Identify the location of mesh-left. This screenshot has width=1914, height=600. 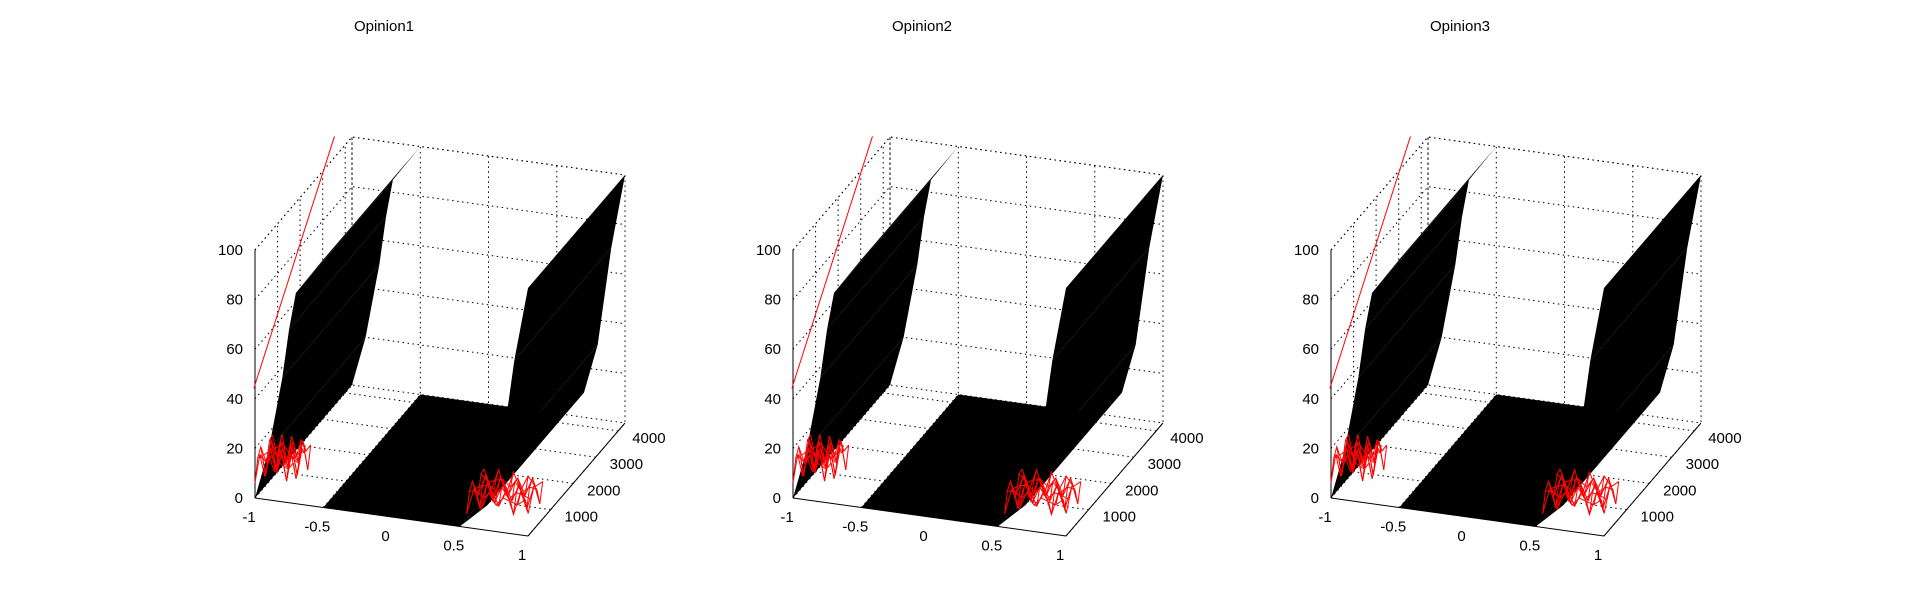
(1359, 458).